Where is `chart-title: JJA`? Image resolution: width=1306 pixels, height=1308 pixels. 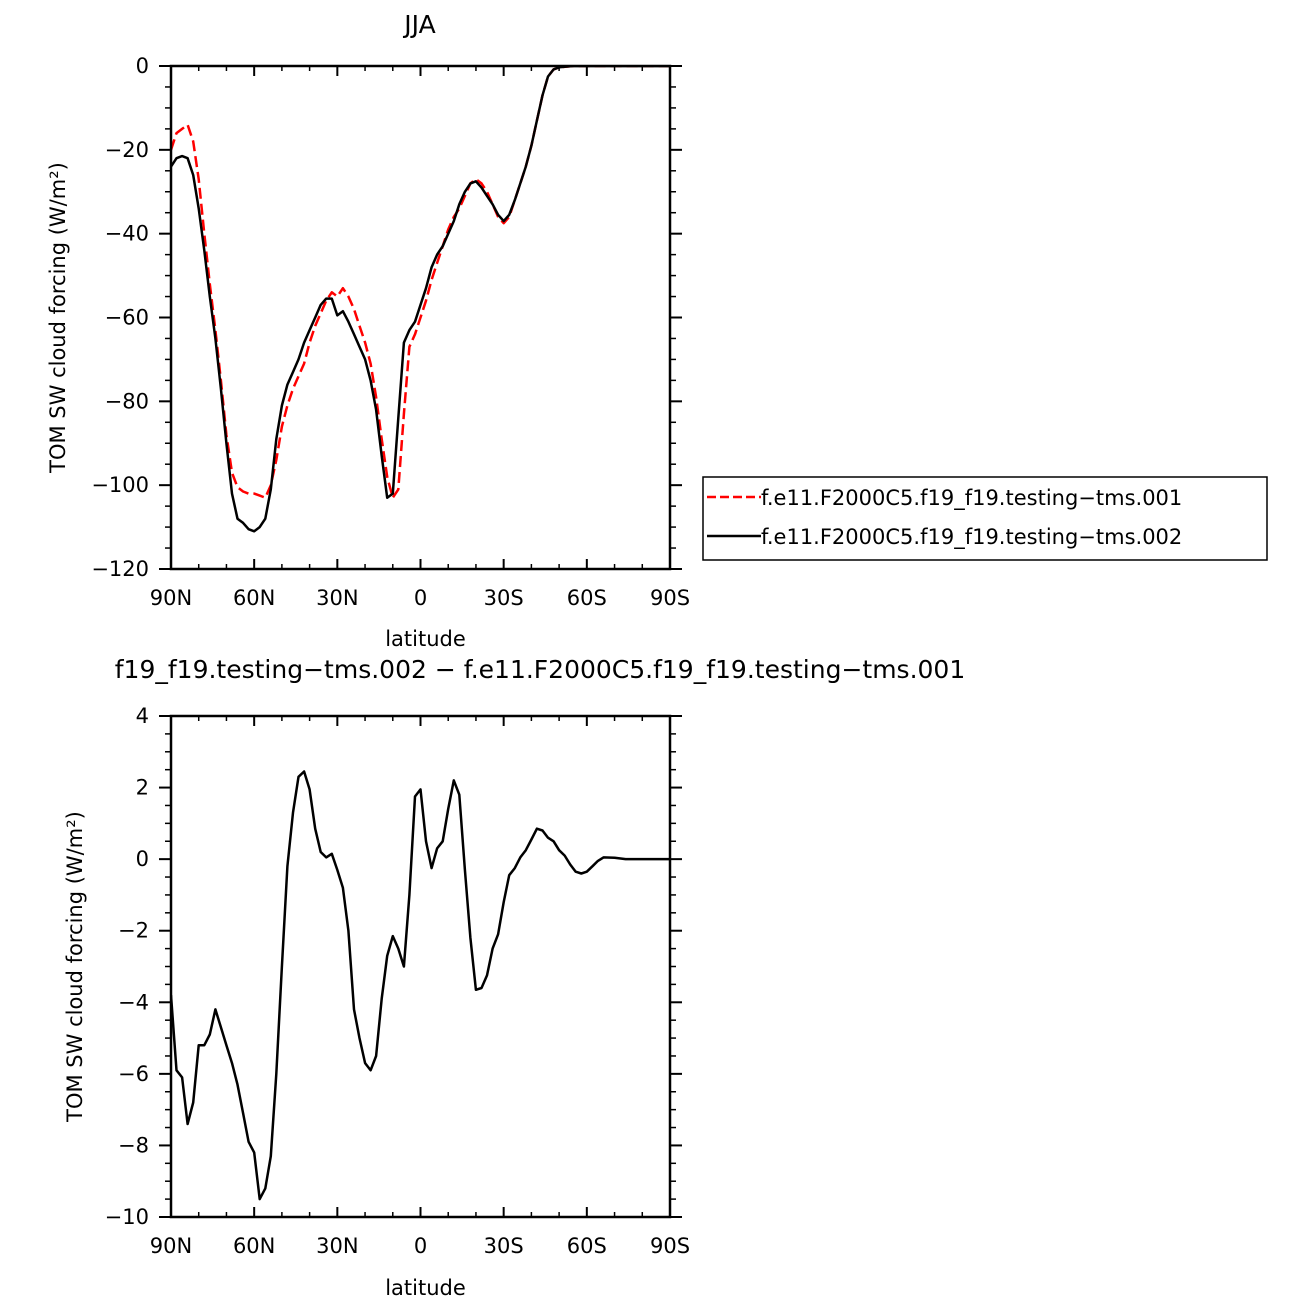 chart-title: JJA is located at coordinates (418, 24).